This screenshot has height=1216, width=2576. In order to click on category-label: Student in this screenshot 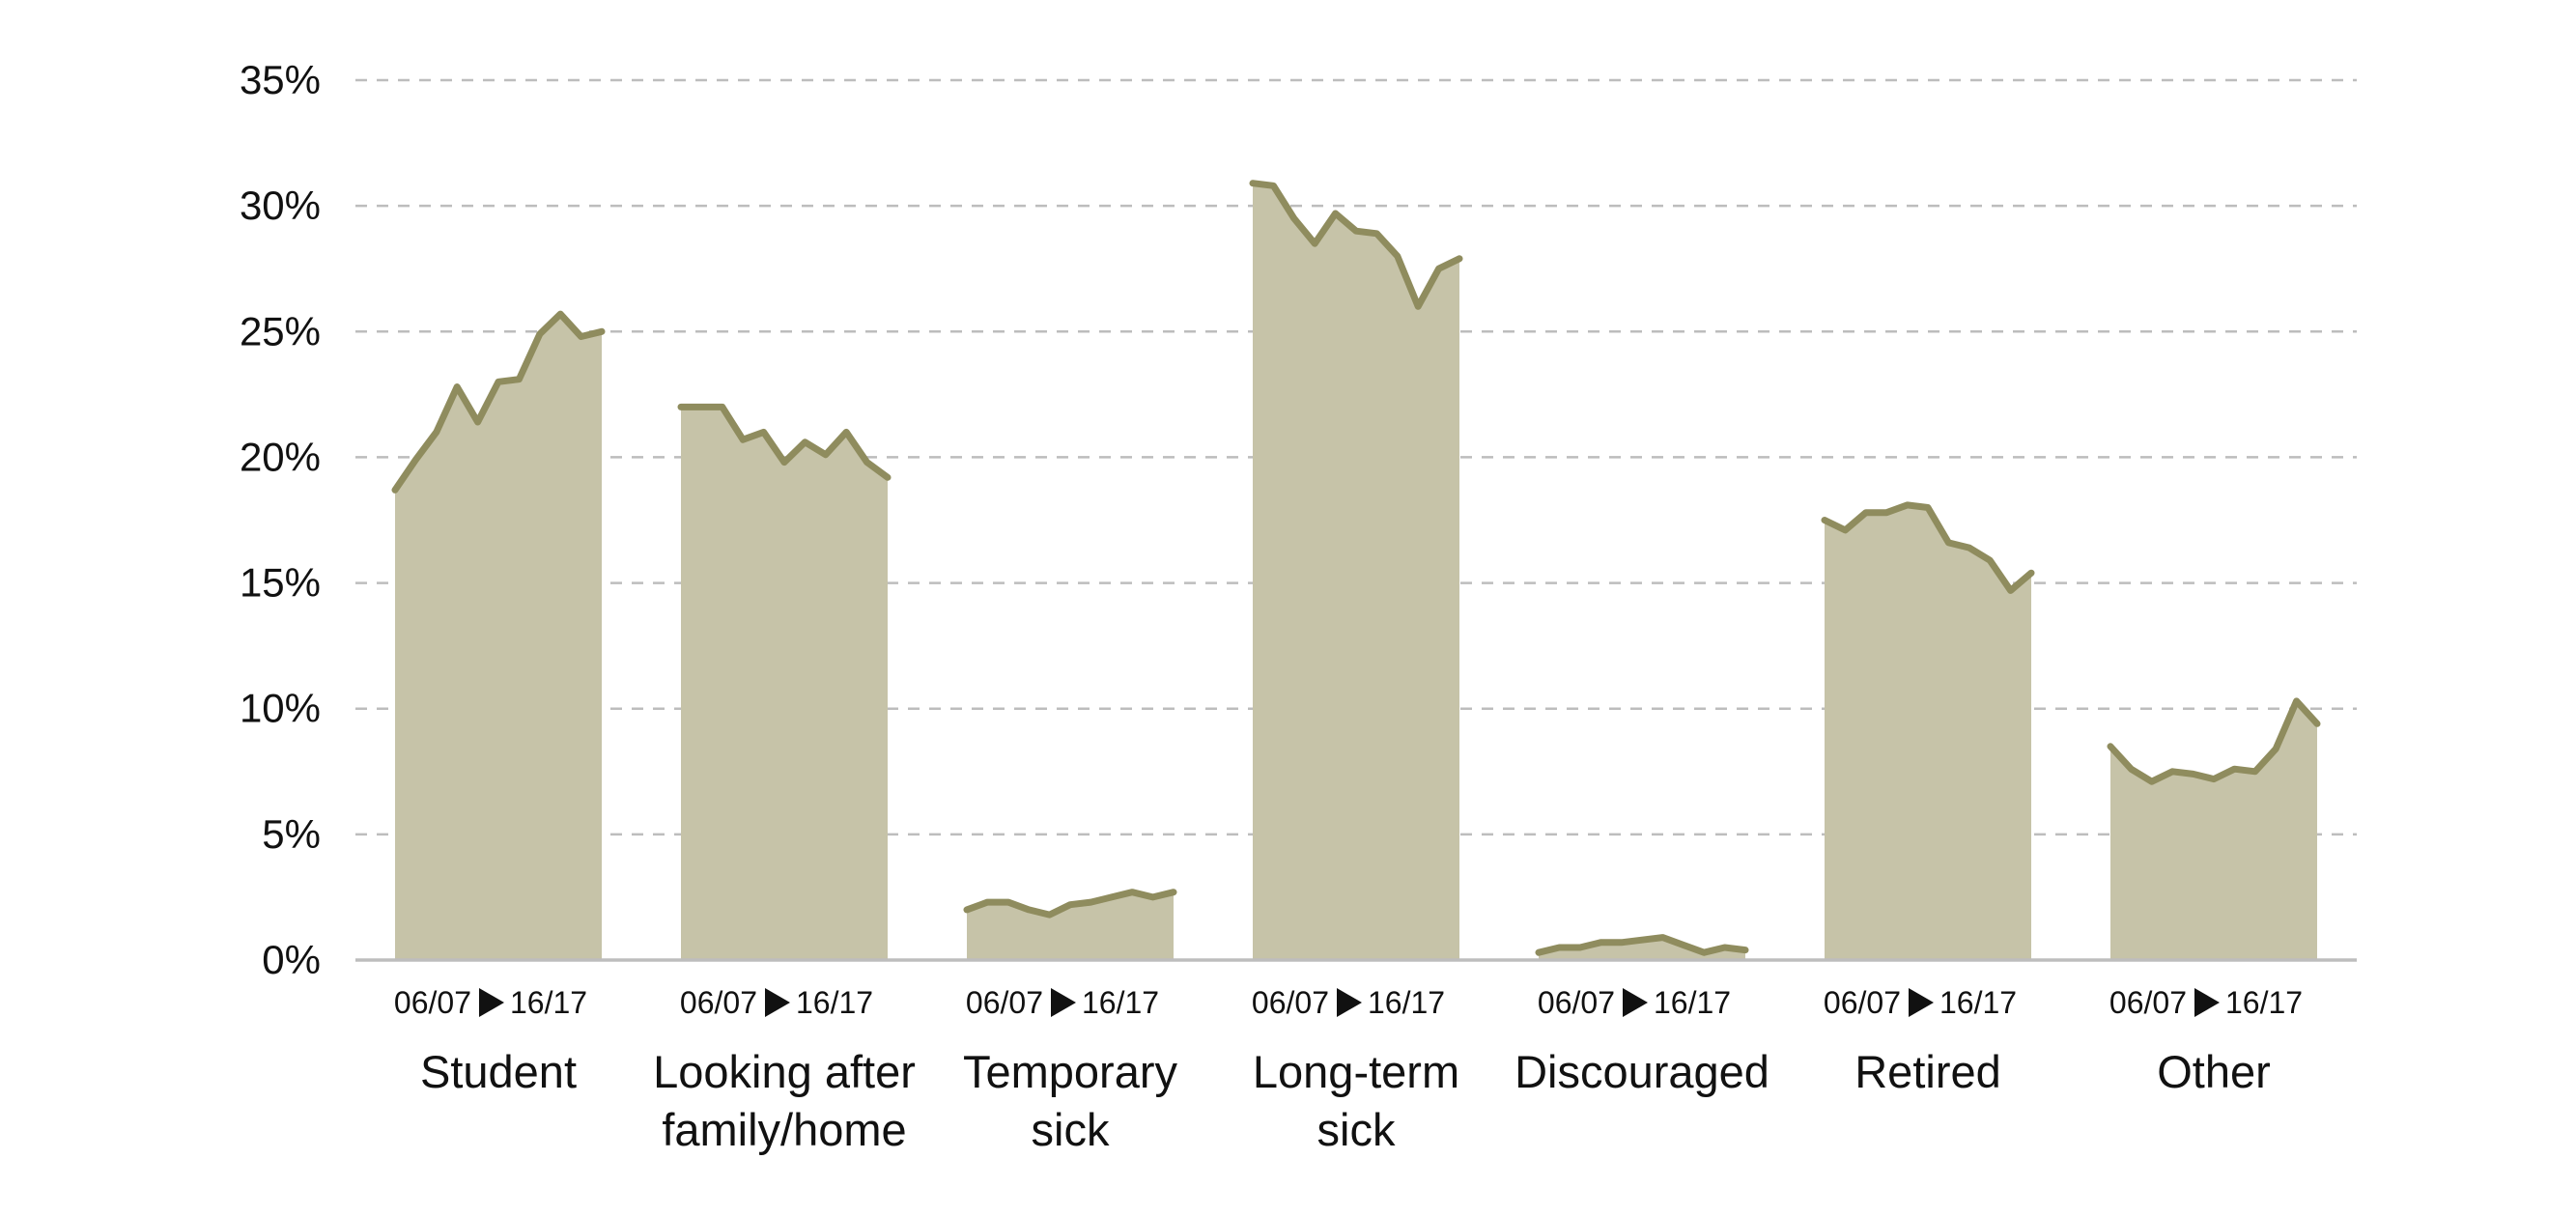, I will do `click(498, 1071)`.